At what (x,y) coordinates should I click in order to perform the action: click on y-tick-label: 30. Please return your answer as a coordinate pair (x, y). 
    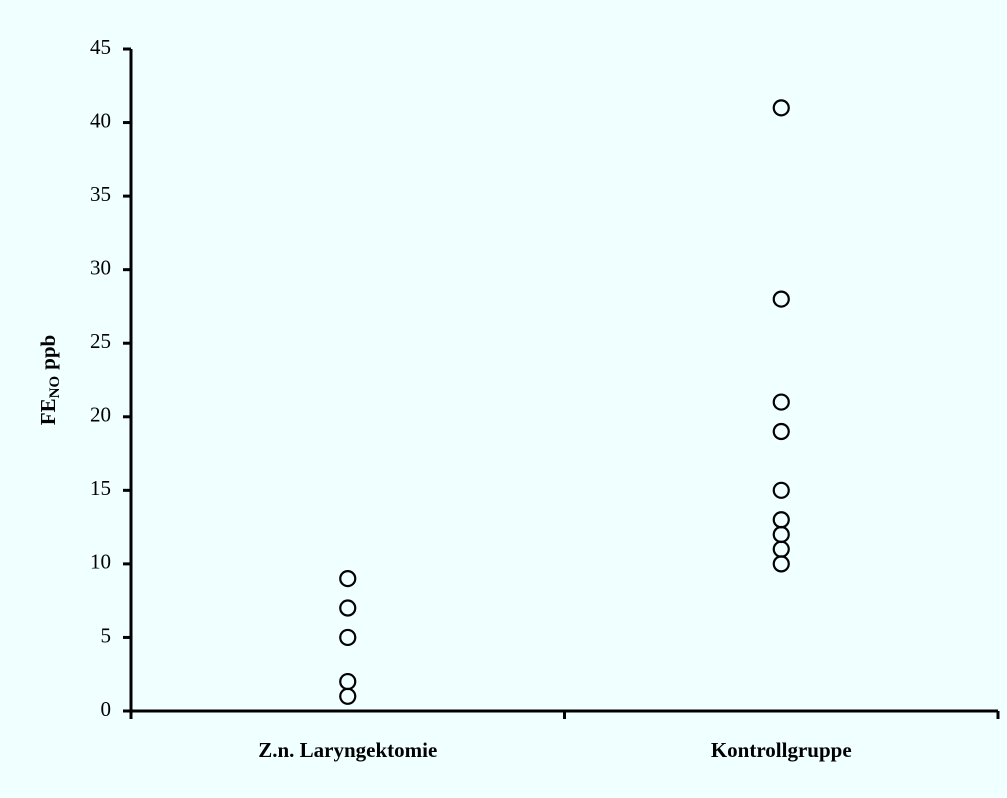
    Looking at the image, I should click on (100, 267).